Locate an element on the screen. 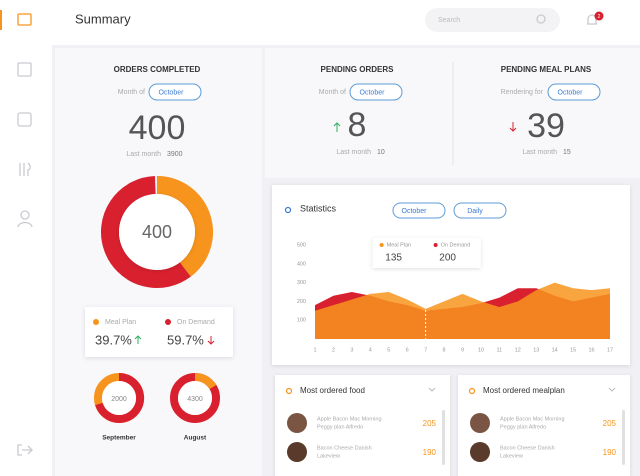  y-tick-label: 500 is located at coordinates (301, 245).